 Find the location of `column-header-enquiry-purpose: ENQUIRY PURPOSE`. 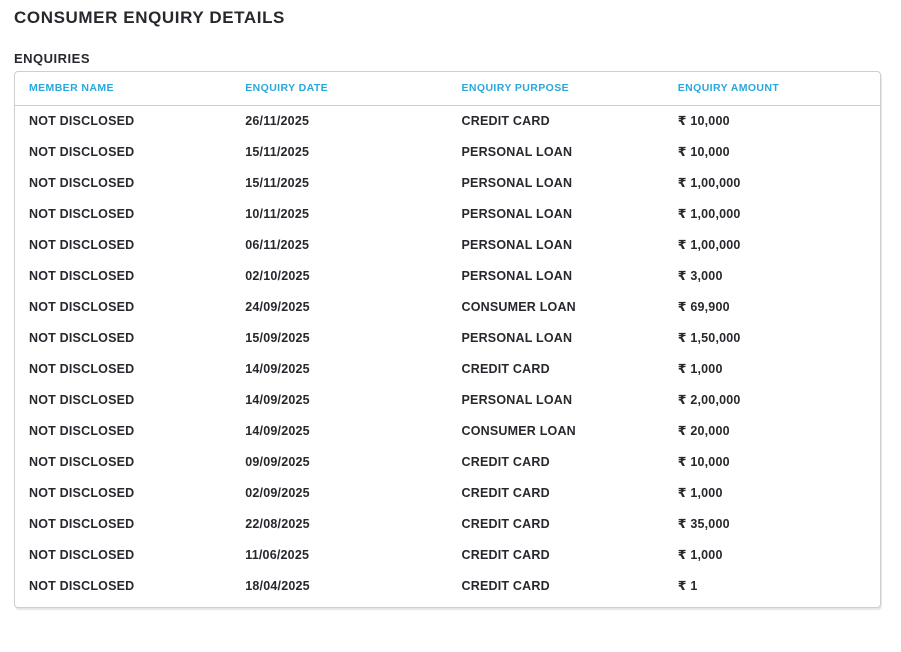

column-header-enquiry-purpose: ENQUIRY PURPOSE is located at coordinates (555, 89).